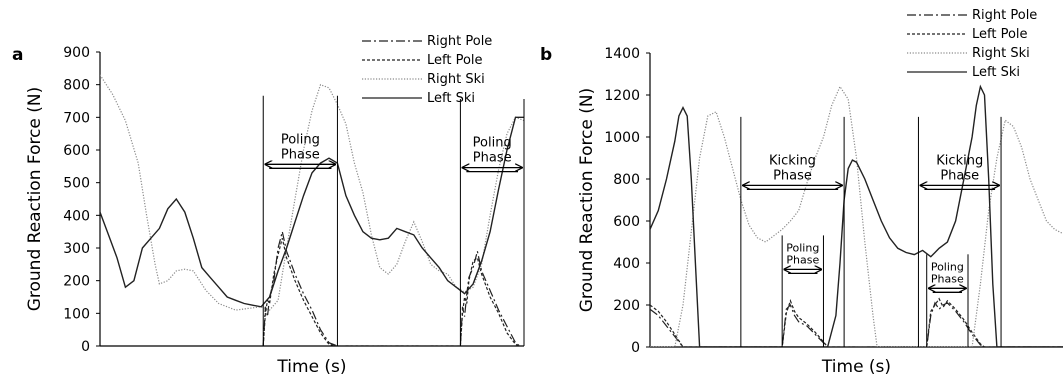 The image size is (1063, 381). I want to click on panel-letter: a, so click(17, 55).